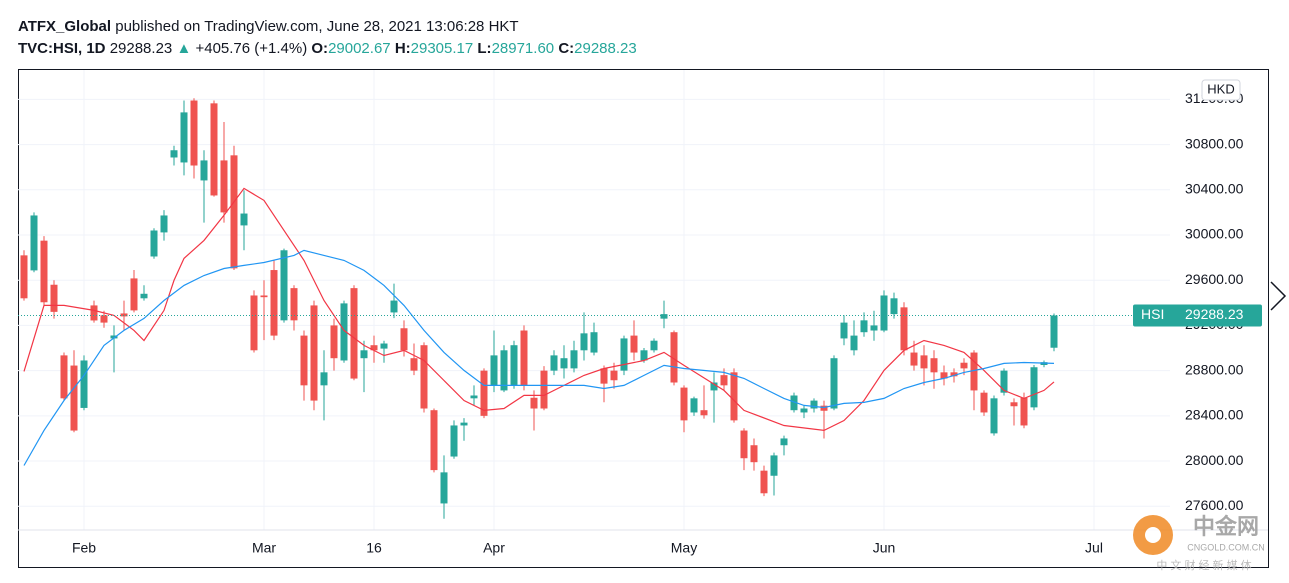 The image size is (1289, 583). What do you see at coordinates (251, 48) in the screenshot?
I see `change: +405.76 (+1.4%)` at bounding box center [251, 48].